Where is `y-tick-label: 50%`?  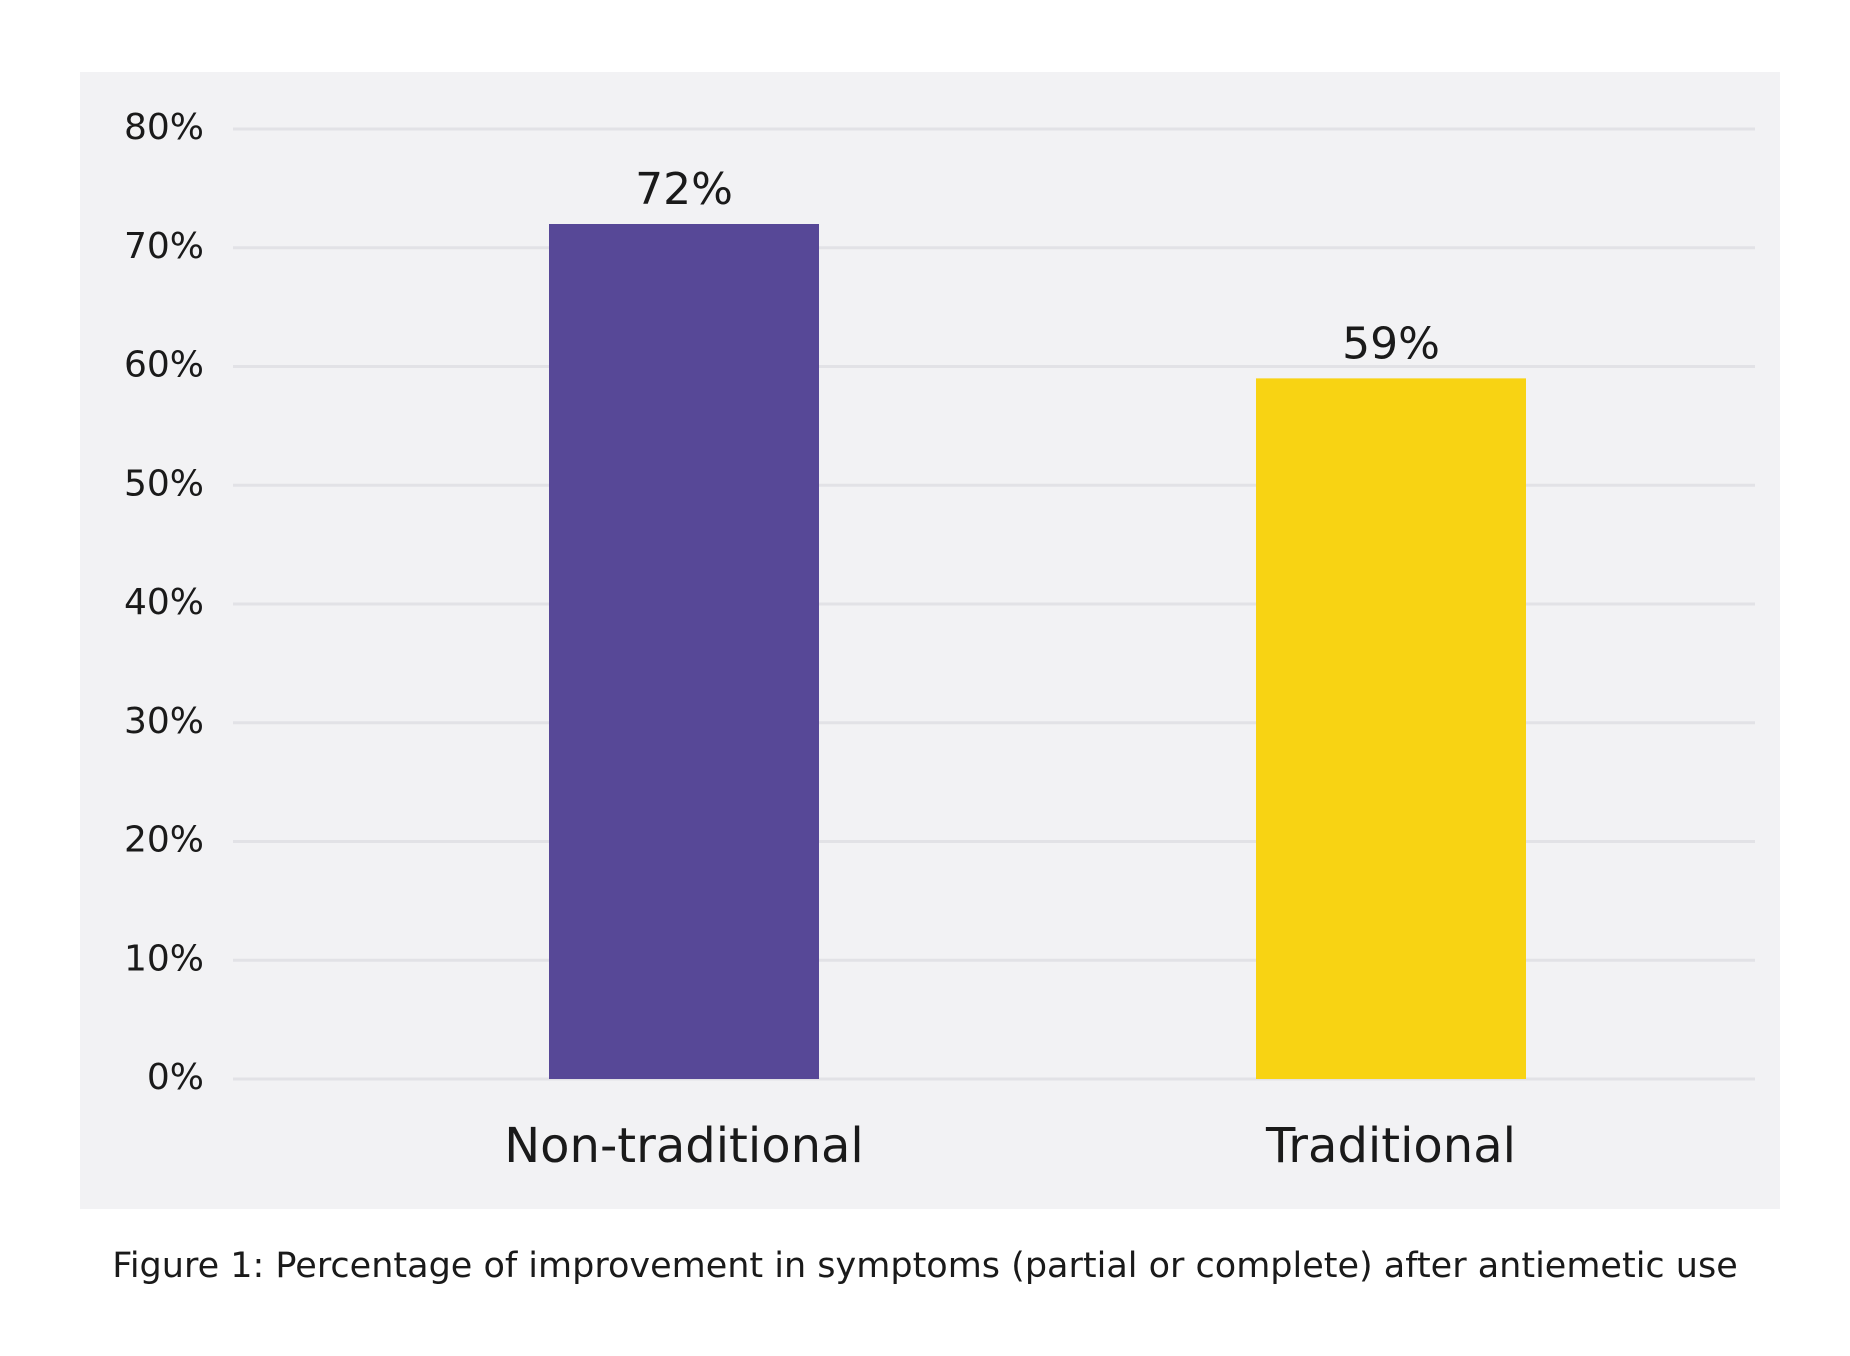 y-tick-label: 50% is located at coordinates (164, 483).